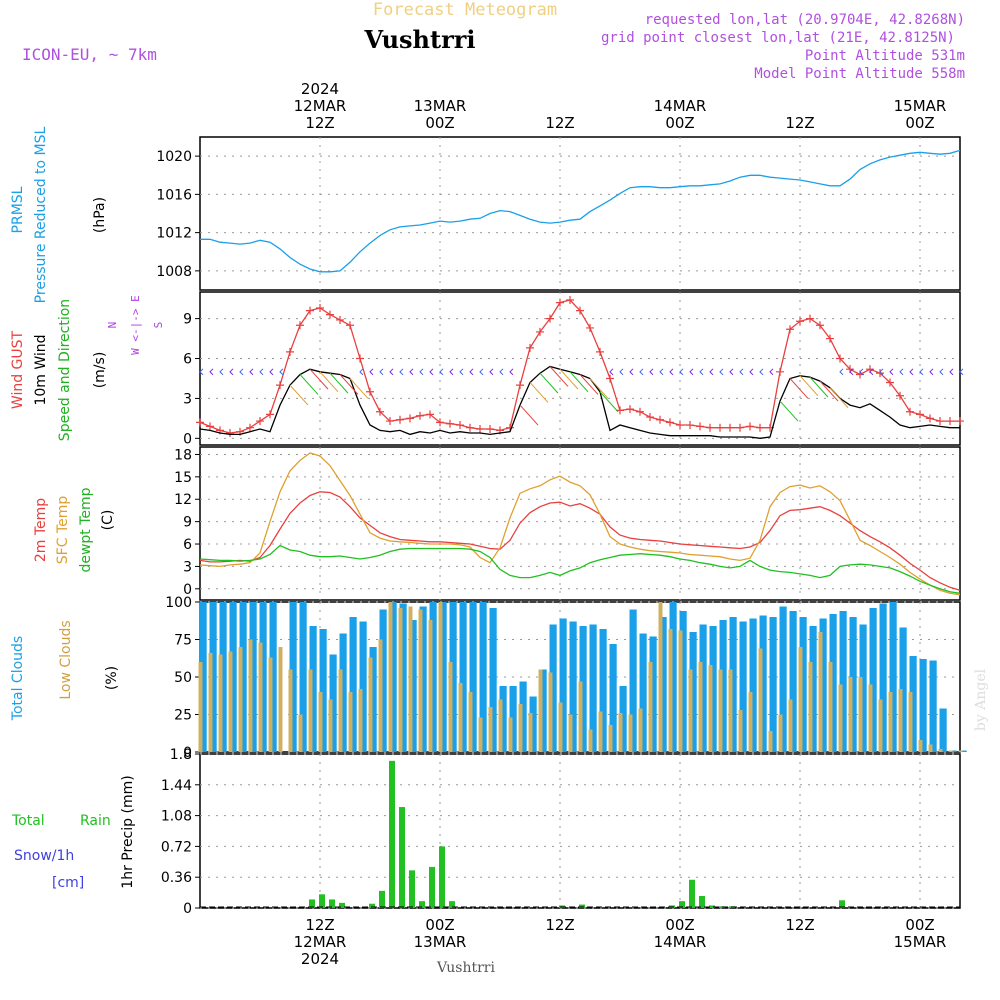 The width and height of the screenshot is (1000, 1000). Describe the element at coordinates (18, 369) in the screenshot. I see `gust-label: Wind GUST` at that location.